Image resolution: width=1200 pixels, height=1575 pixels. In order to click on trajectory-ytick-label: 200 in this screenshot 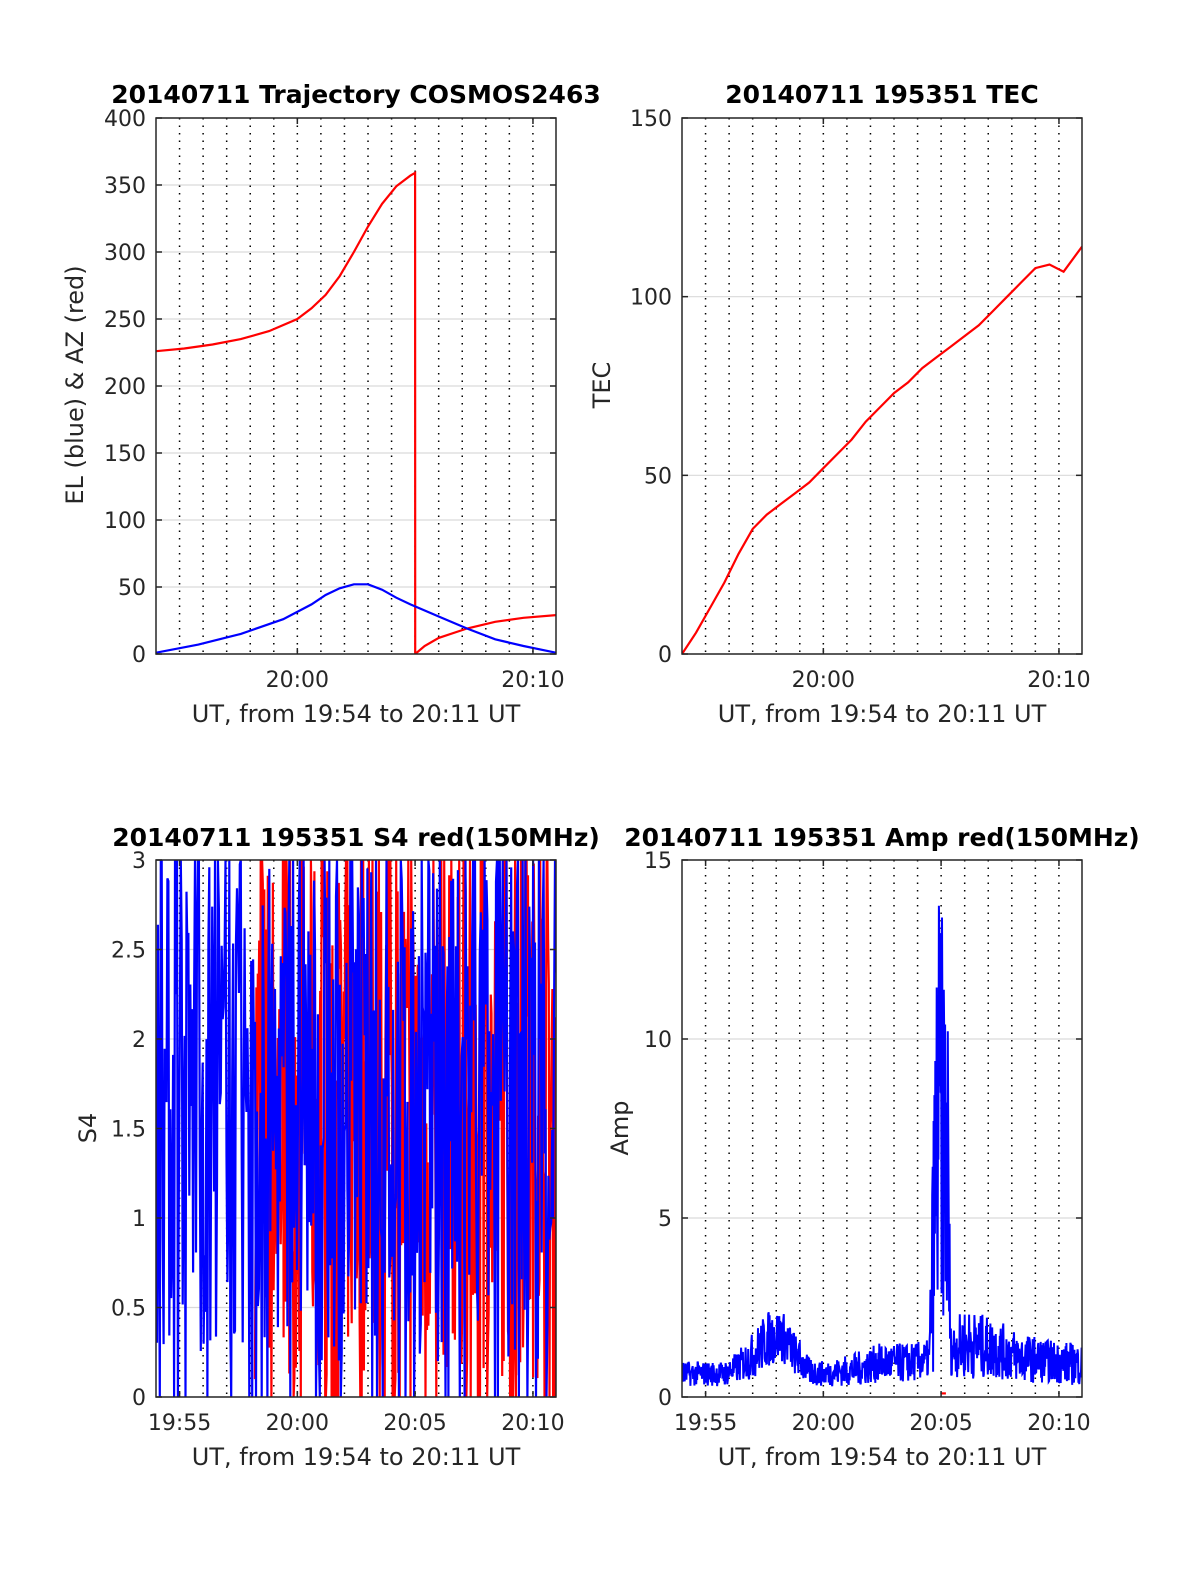, I will do `click(125, 387)`.